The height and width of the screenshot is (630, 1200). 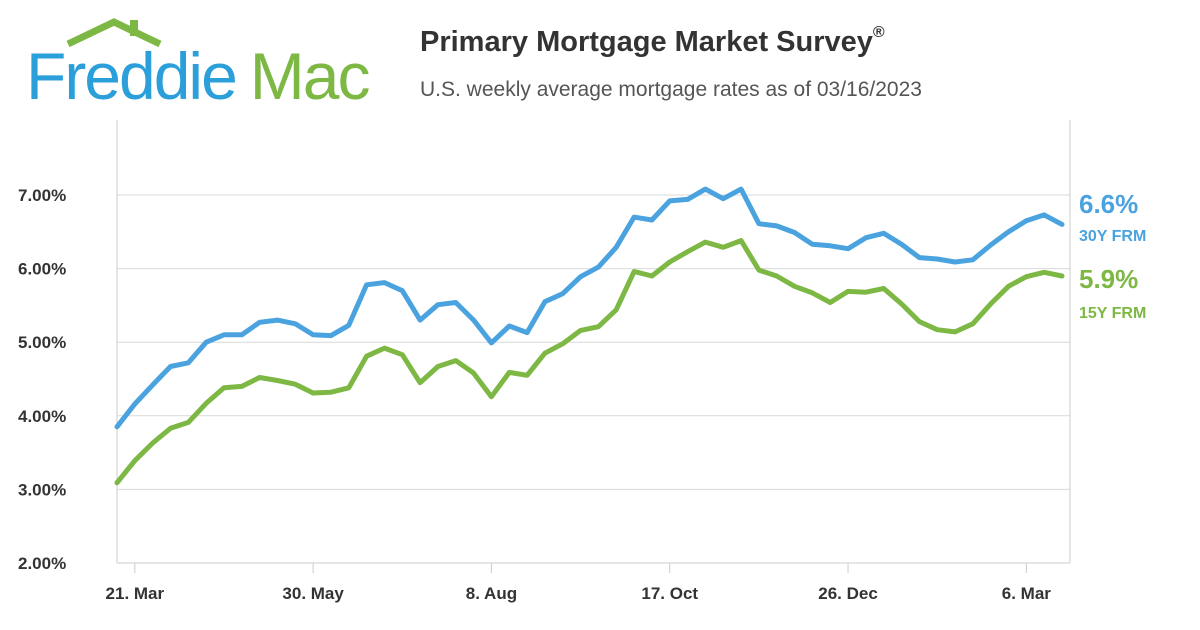 I want to click on registered-mark: ®, so click(x=878, y=32).